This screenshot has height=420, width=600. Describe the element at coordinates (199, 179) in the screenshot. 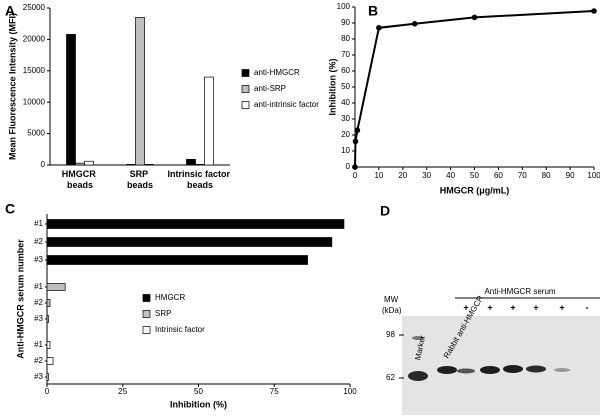

I see `x-tick-label: Intrinsic factor beads` at that location.